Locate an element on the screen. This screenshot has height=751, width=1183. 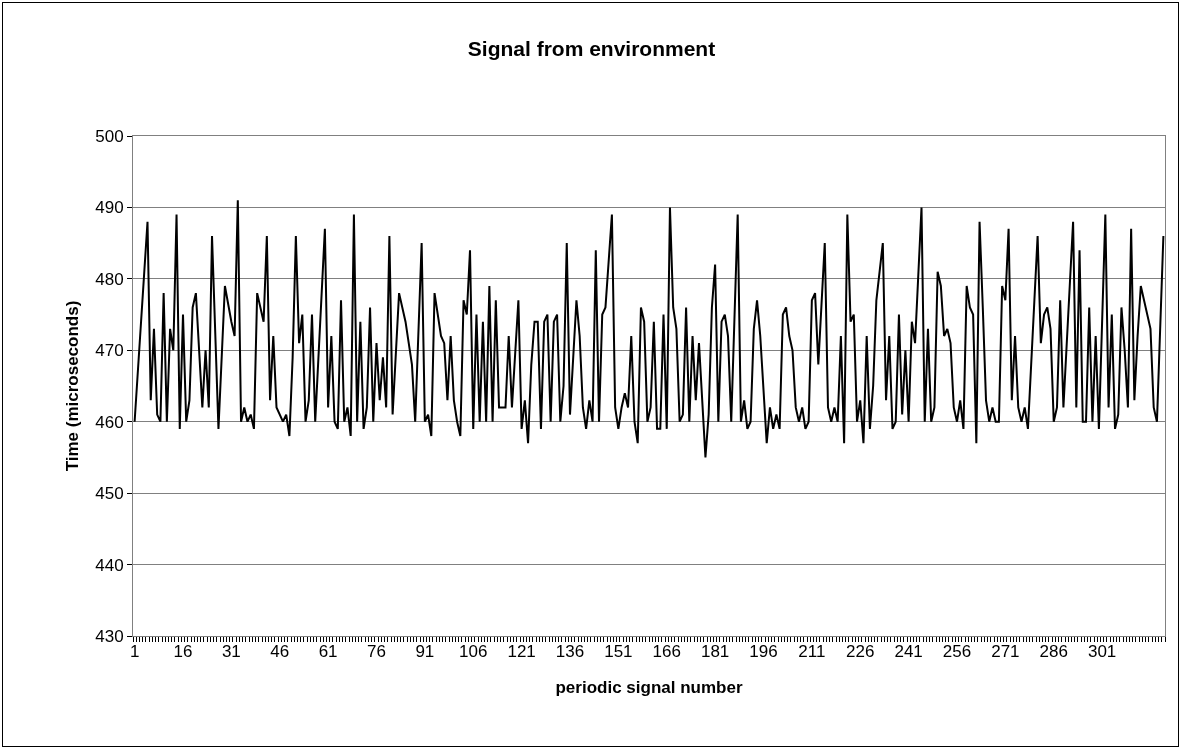
x-tick-label: 196 is located at coordinates (763, 652).